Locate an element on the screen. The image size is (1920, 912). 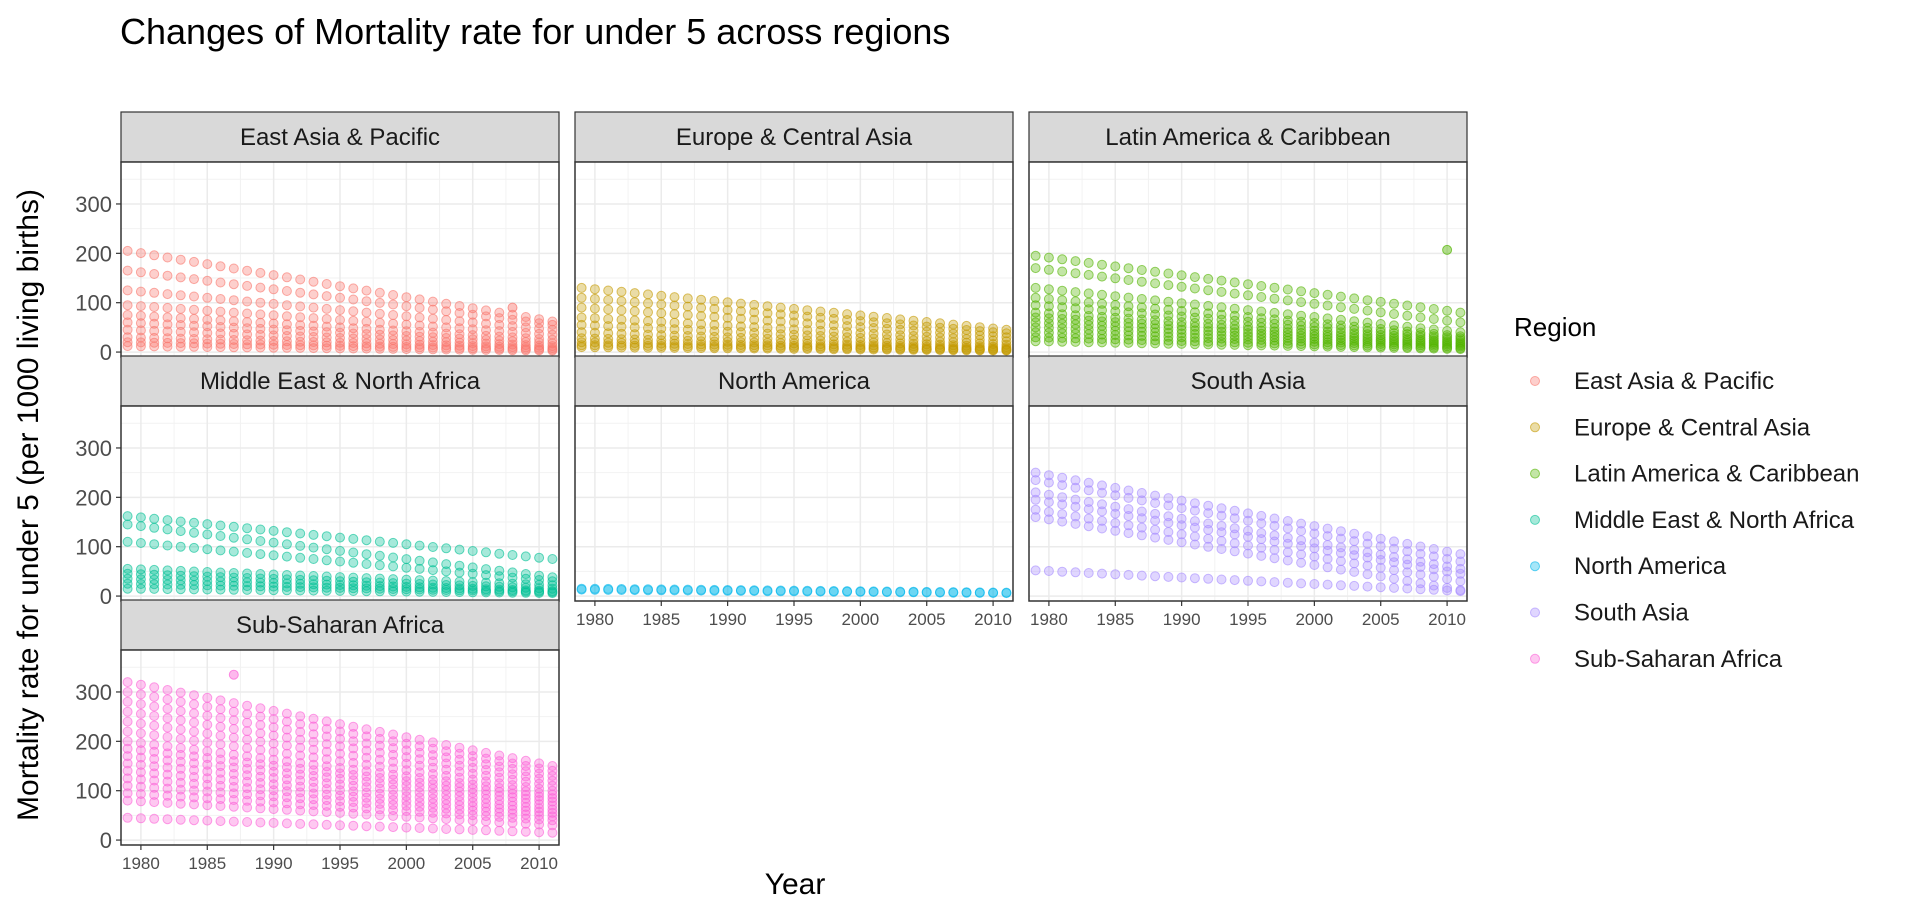
facet-strip-label: Europe & Central Asia is located at coordinates (794, 137).